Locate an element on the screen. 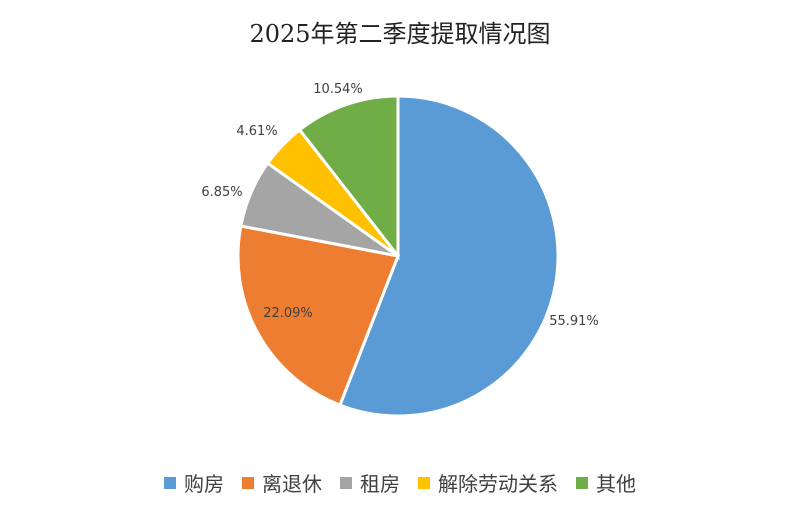 The image size is (800, 510). legend-label: 购房 is located at coordinates (204, 484).